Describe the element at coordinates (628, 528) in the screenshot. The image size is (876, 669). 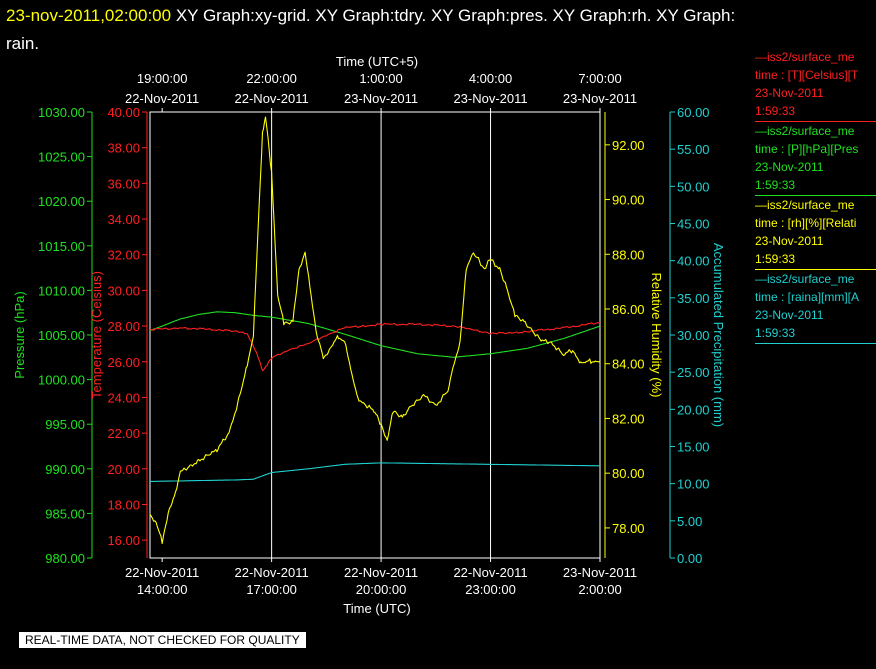
I see `humidity-tick-label: 78.00` at that location.